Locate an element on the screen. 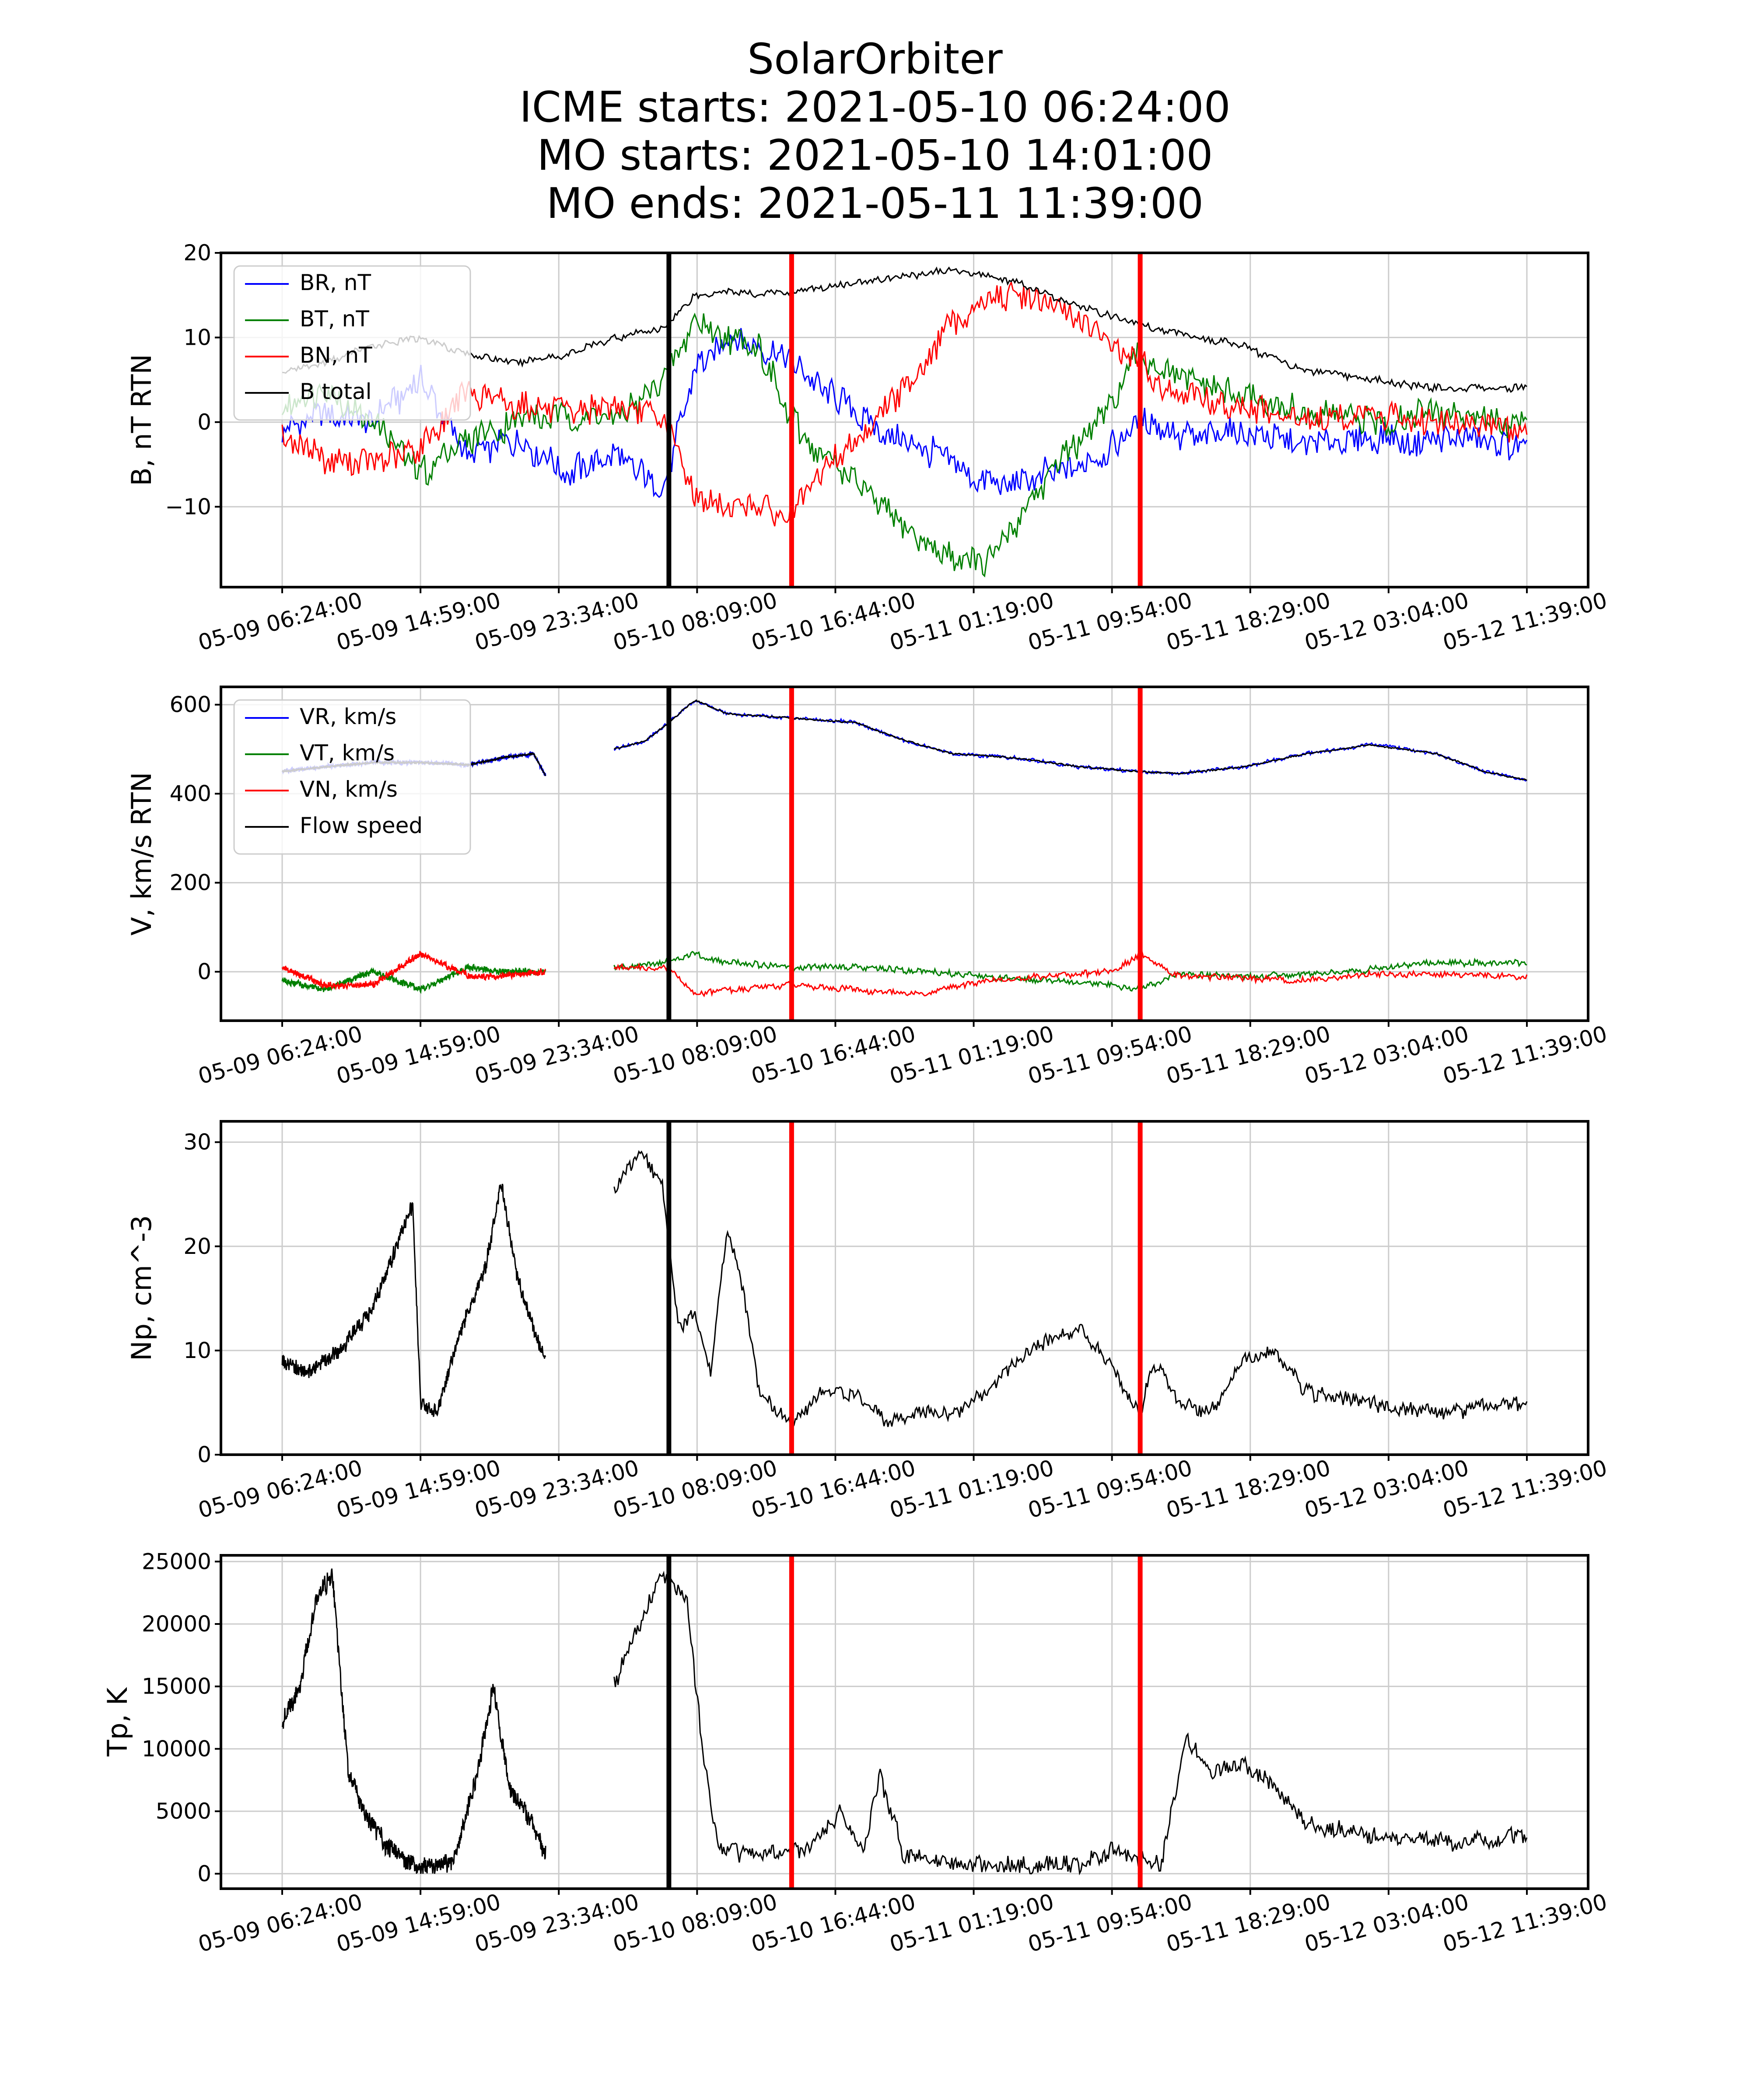 This screenshot has width=1750, height=2100. title-spacecraft: SolarOrbiter is located at coordinates (875, 59).